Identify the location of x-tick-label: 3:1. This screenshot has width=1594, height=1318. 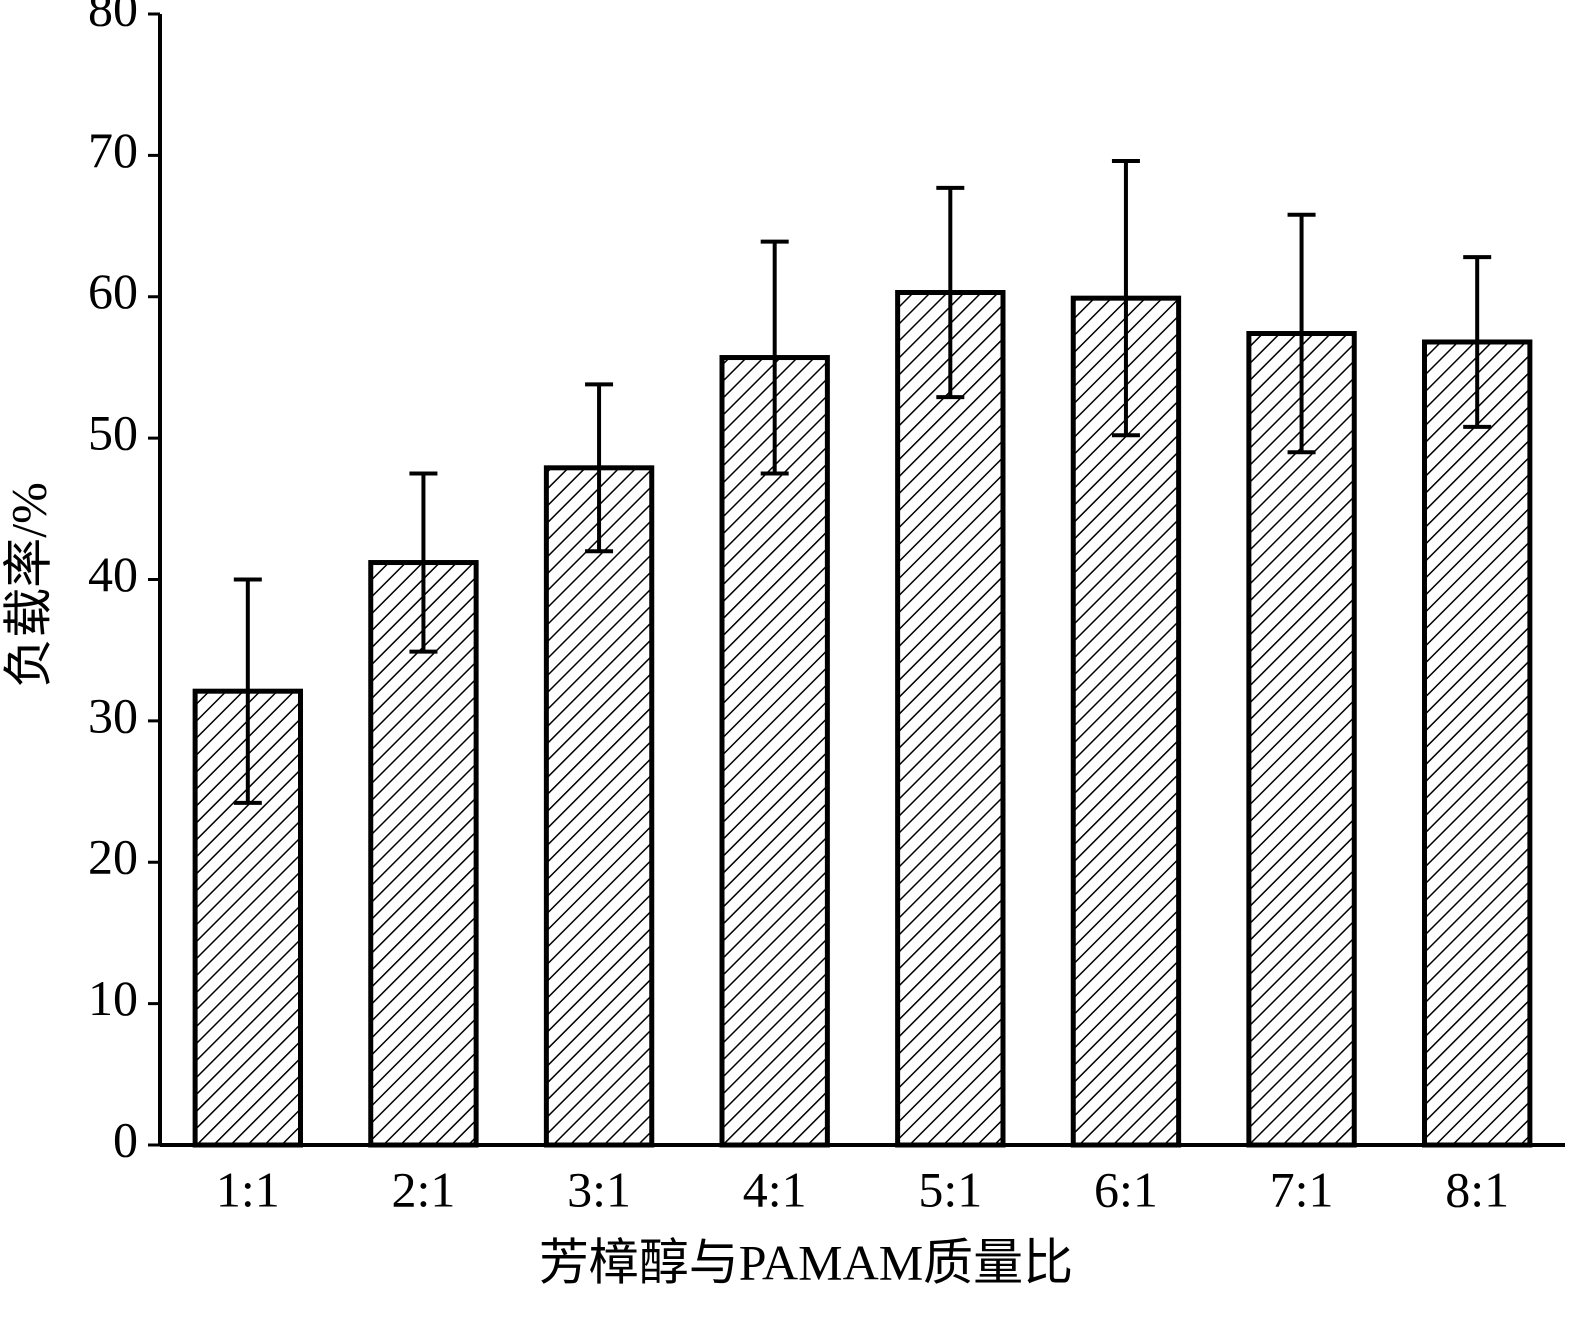
(599, 1189).